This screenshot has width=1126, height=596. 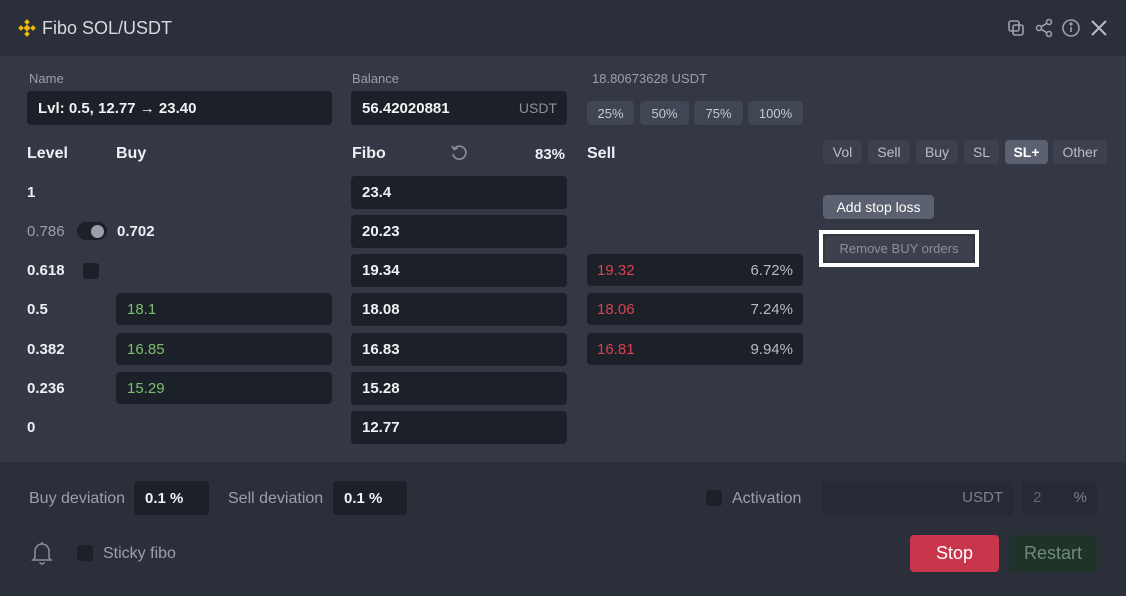 I want to click on fibo-input: 20.23, so click(x=459, y=231).